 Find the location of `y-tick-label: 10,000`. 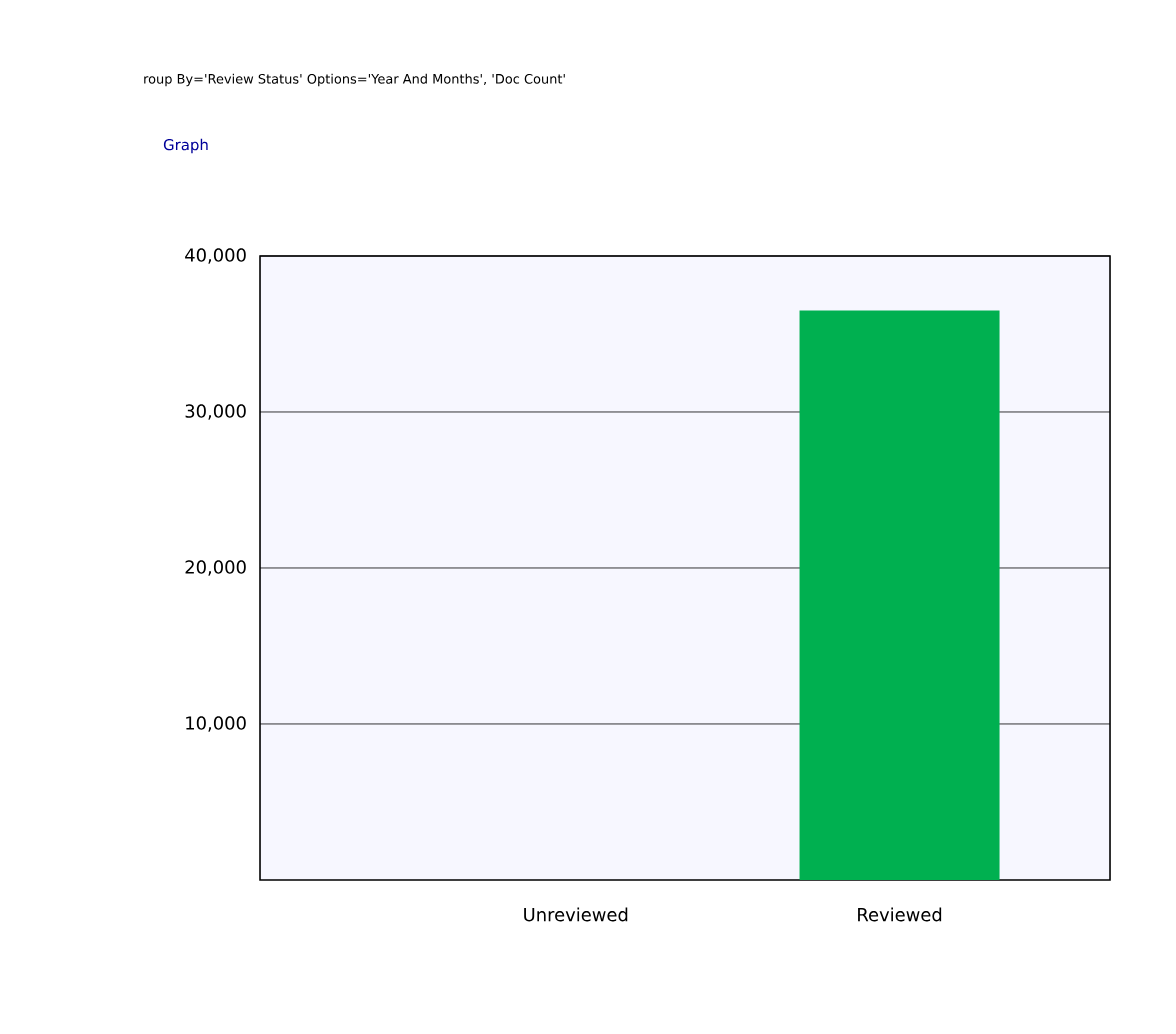

y-tick-label: 10,000 is located at coordinates (216, 724).